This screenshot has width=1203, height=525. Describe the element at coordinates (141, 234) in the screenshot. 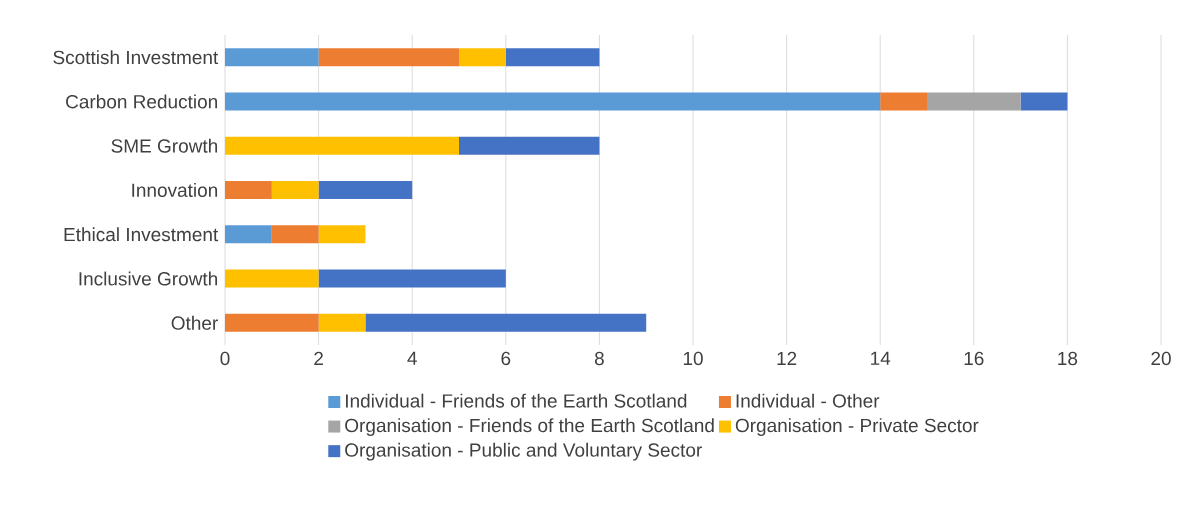

I see `y-tick-label: Ethical Investment` at that location.